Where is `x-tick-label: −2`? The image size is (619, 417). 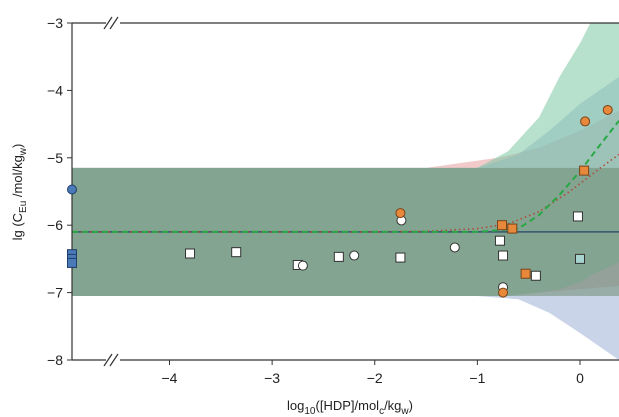
x-tick-label: −2 is located at coordinates (375, 378).